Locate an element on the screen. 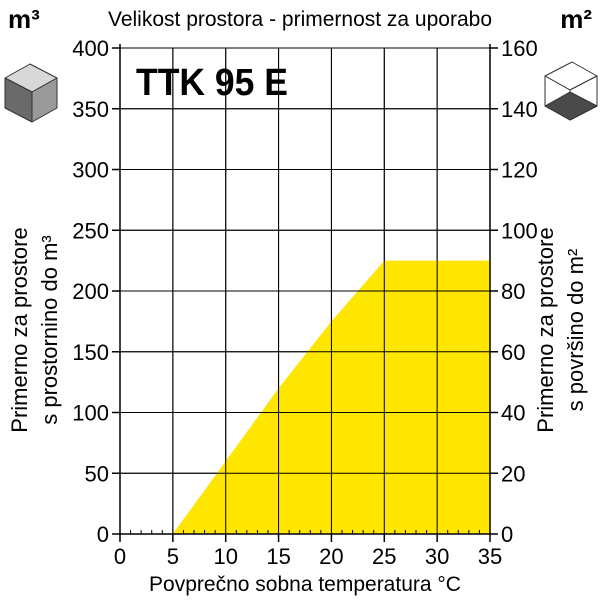 The width and height of the screenshot is (600, 600). left-tick-label: 100 is located at coordinates (90, 413).